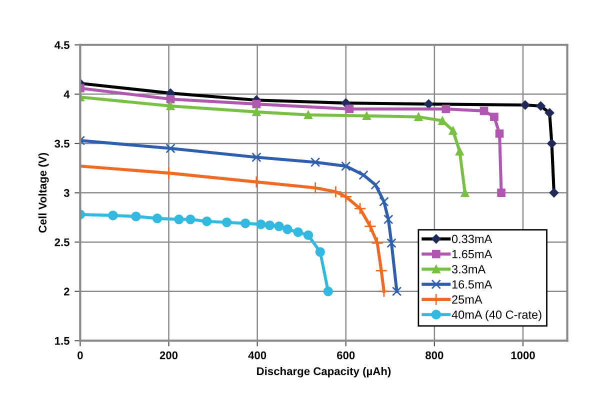 The width and height of the screenshot is (594, 408). What do you see at coordinates (469, 269) in the screenshot?
I see `legend-label: 3.3mA` at bounding box center [469, 269].